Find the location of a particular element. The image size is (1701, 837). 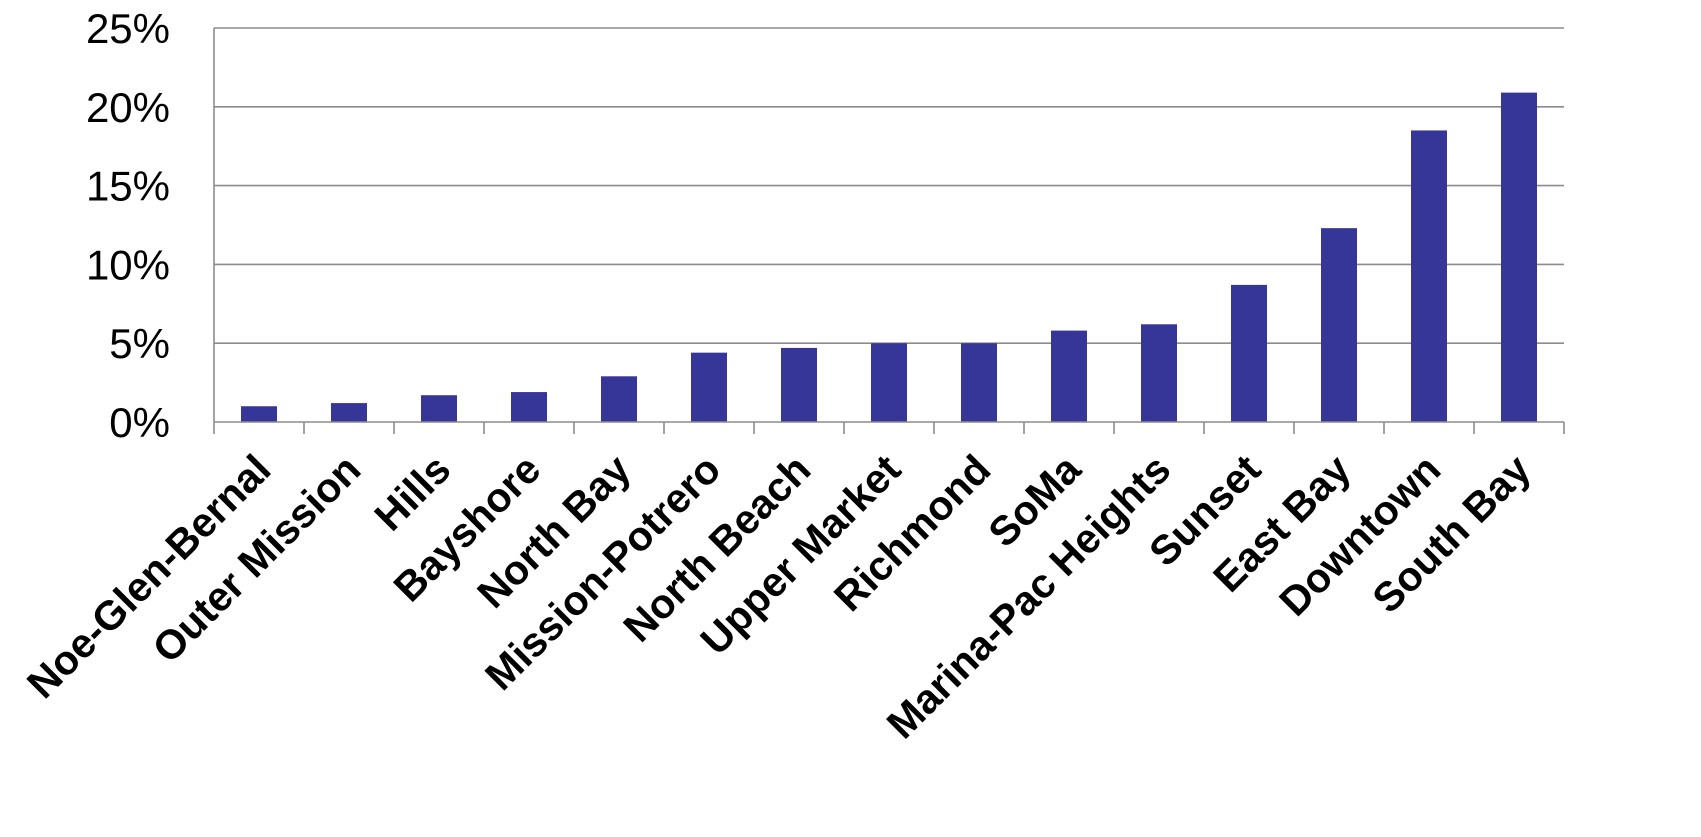

x-axis is located at coordinates (889, 427).